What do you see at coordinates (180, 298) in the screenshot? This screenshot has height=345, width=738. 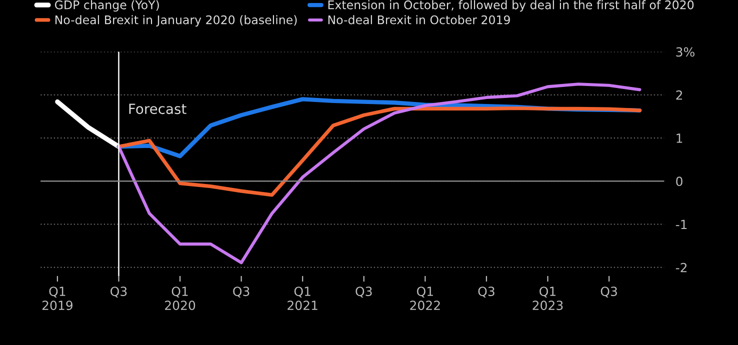 I see `x-tick-label: Q1 2020` at bounding box center [180, 298].